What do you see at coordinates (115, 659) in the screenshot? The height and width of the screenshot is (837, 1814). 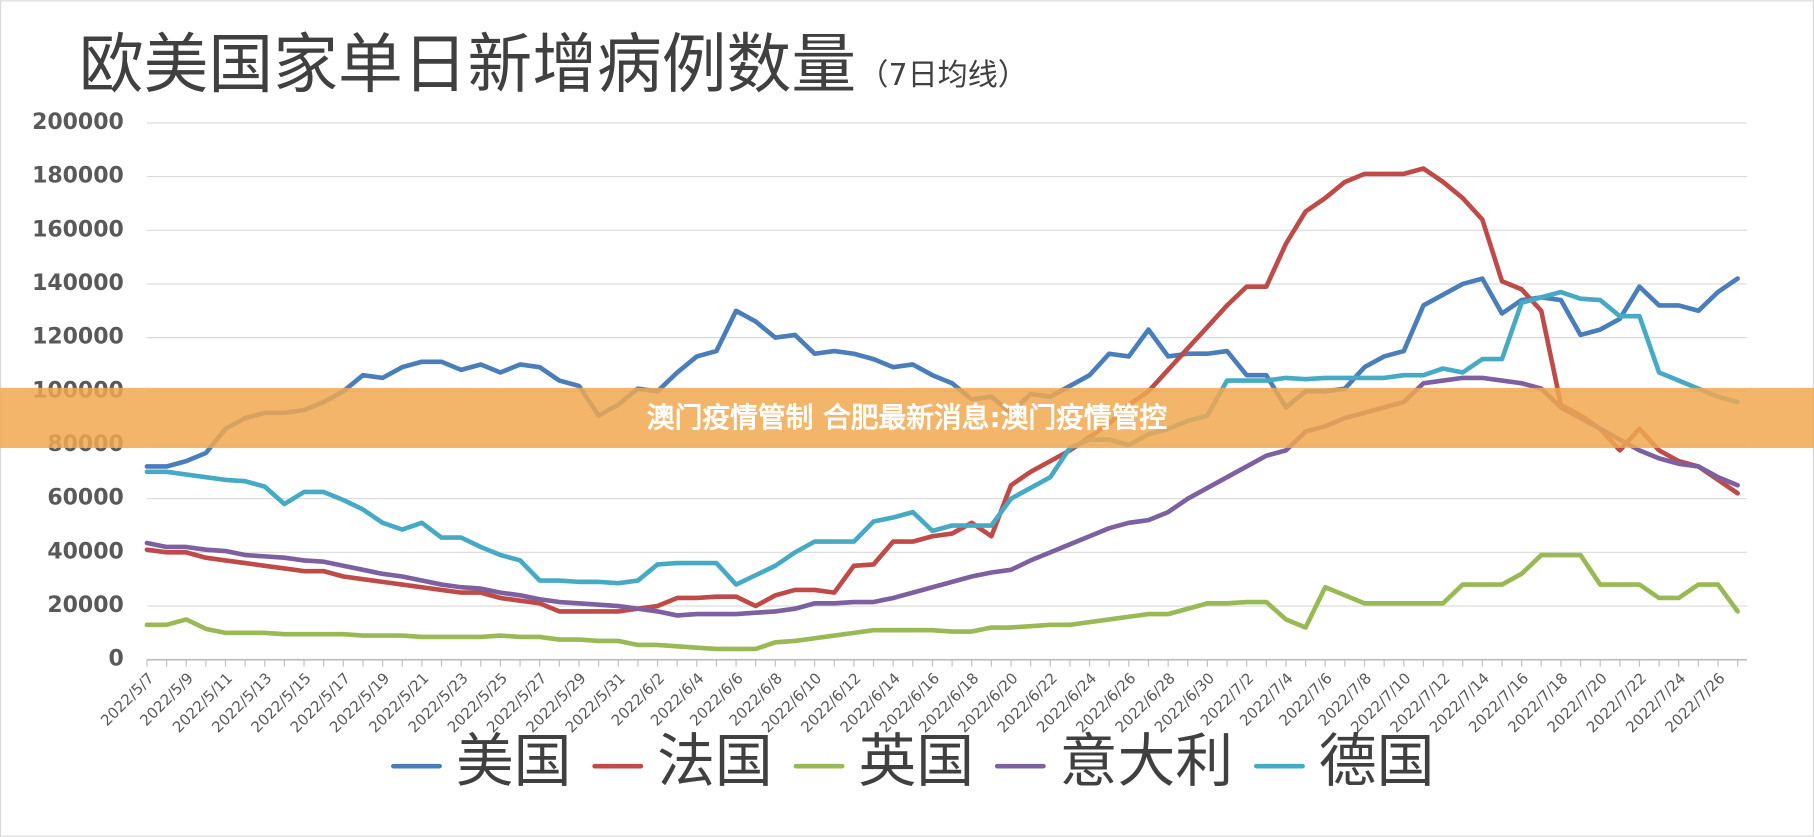 I see `y-tick-label: 0` at bounding box center [115, 659].